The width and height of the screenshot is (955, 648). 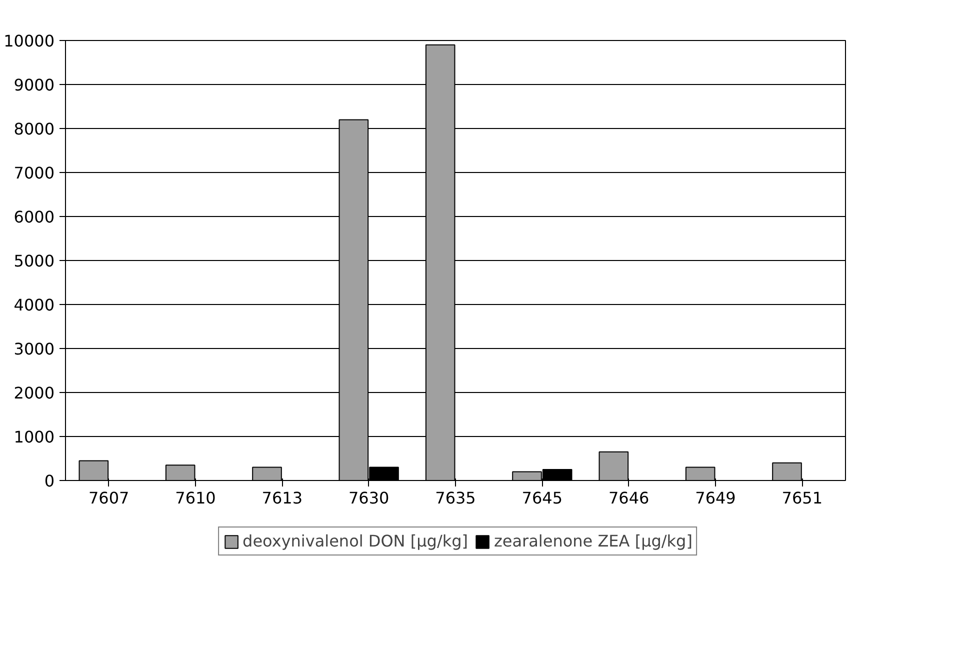 I want to click on x-tick-label: 7651, so click(x=802, y=498).